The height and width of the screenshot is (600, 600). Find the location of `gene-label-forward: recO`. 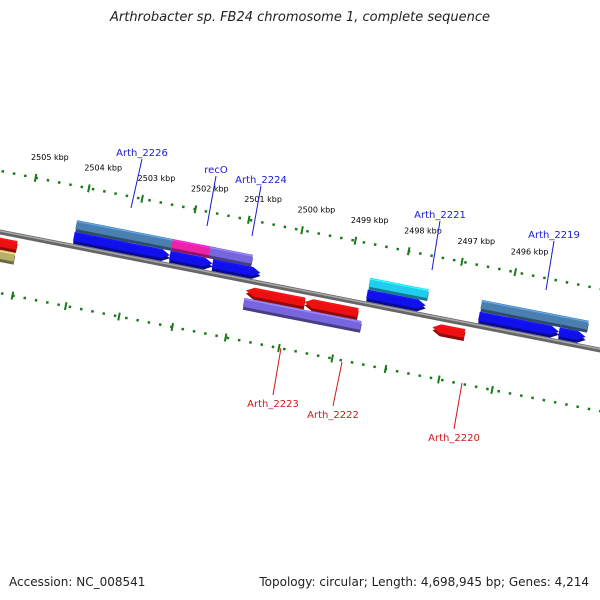

gene-label-forward: recO is located at coordinates (216, 170).